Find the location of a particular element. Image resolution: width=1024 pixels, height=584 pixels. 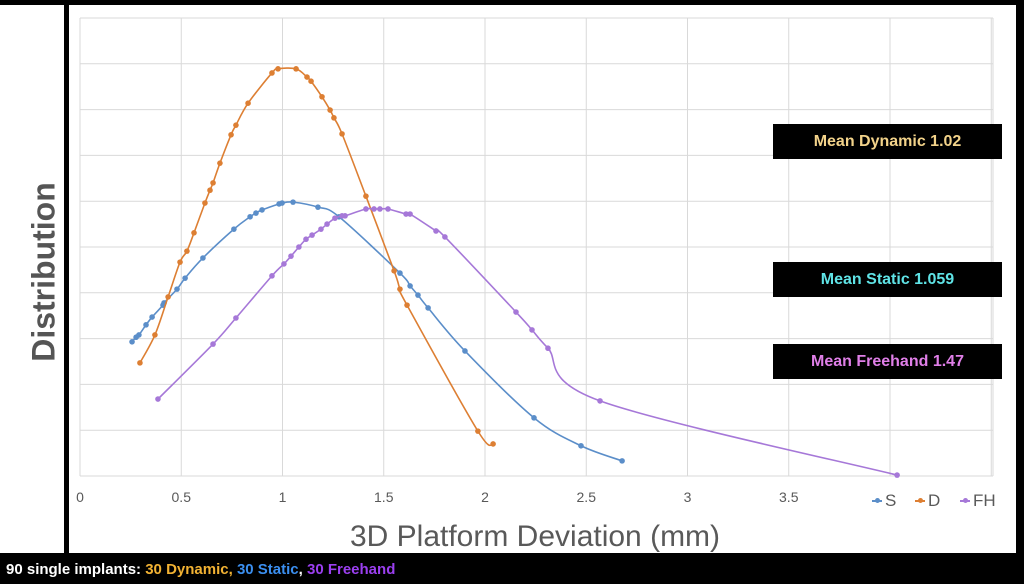

x-tick-label: 3 is located at coordinates (688, 497).